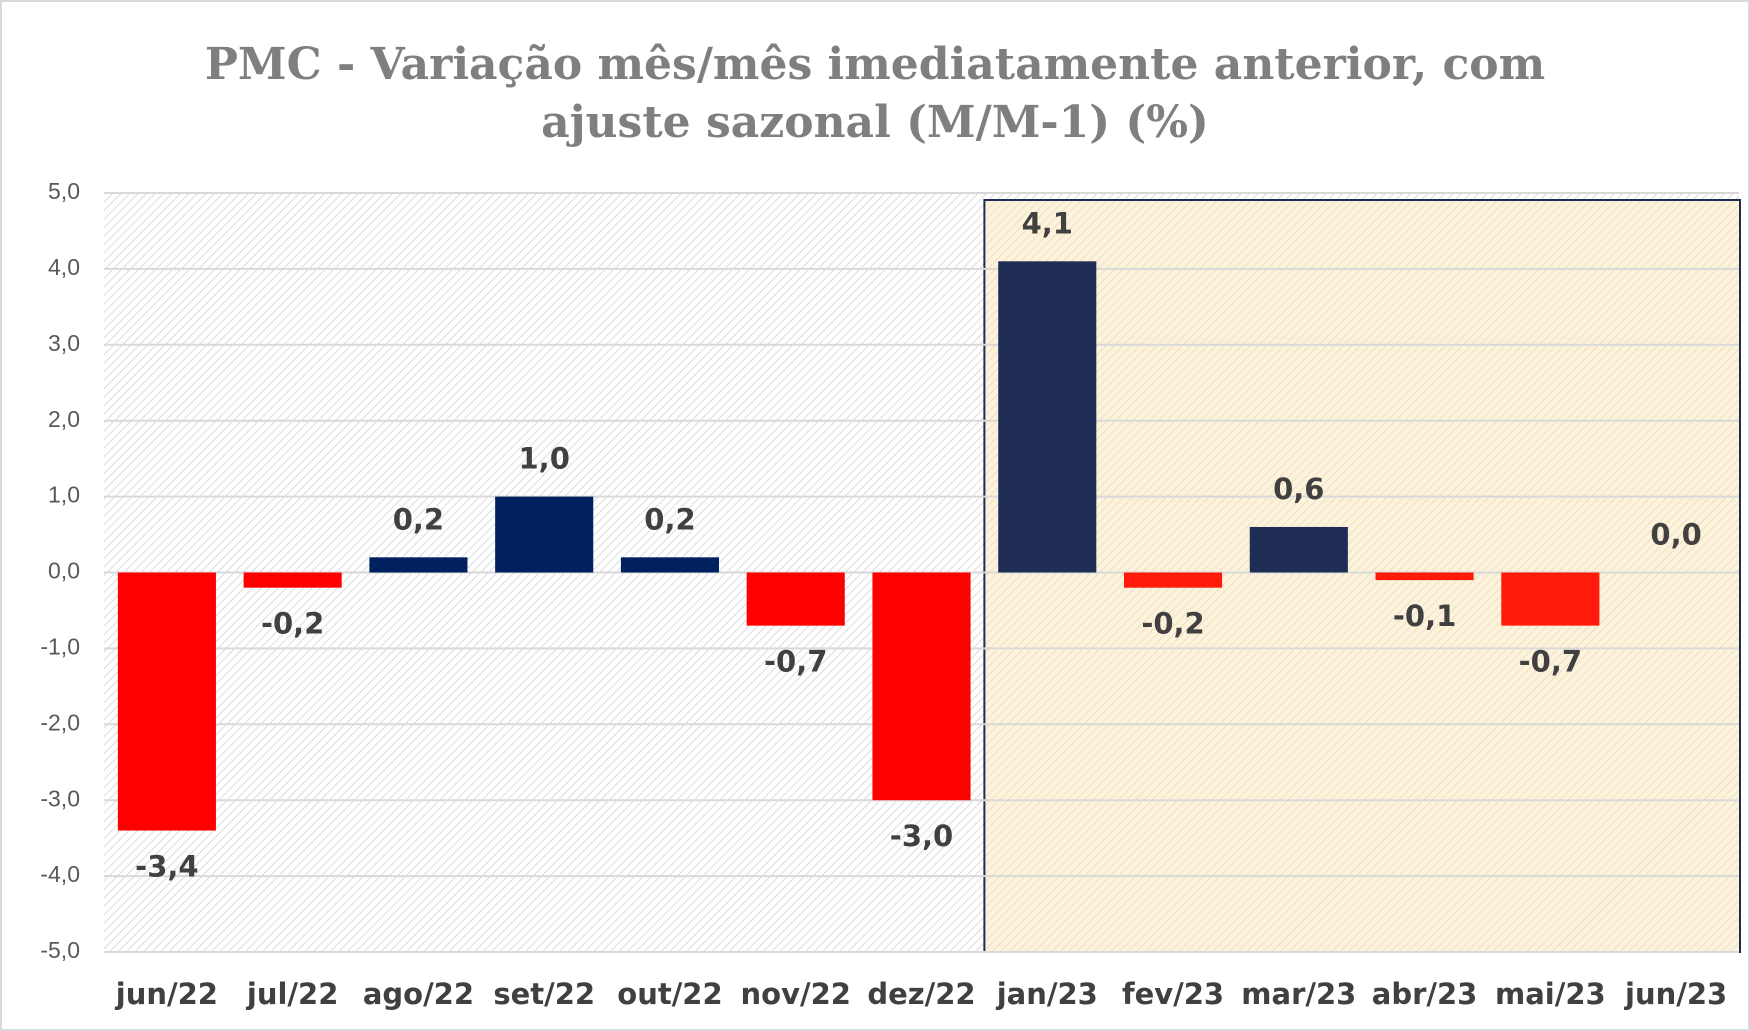  Describe the element at coordinates (64, 191) in the screenshot. I see `y-tick-label: 5,0` at that location.